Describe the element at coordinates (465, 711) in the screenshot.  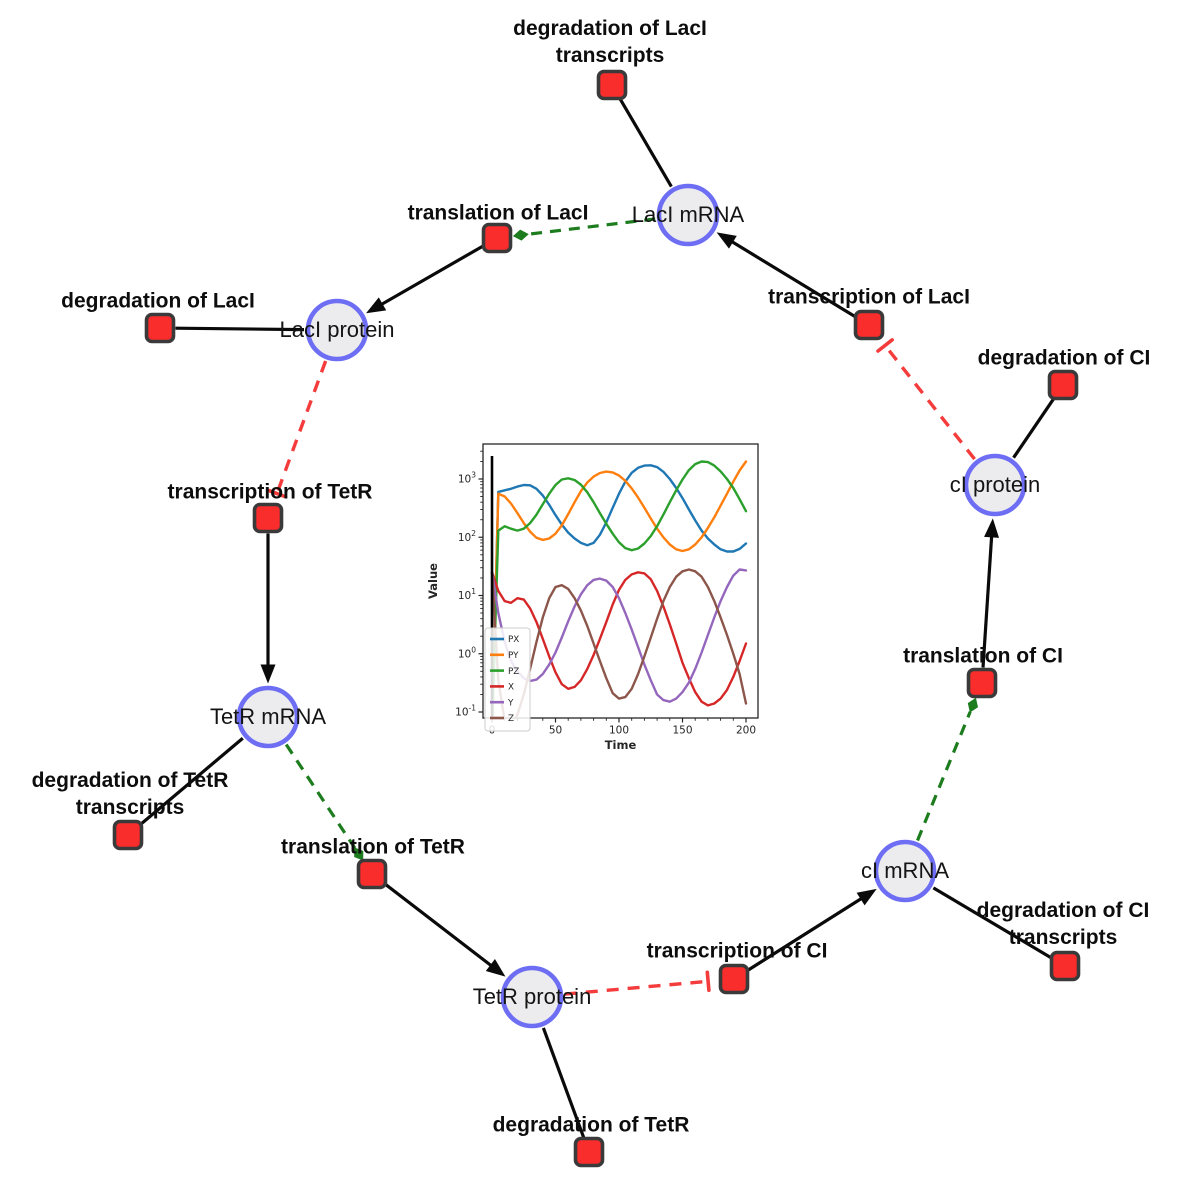
I see `y-axis-tick-label: 10⁻¹` at that location.